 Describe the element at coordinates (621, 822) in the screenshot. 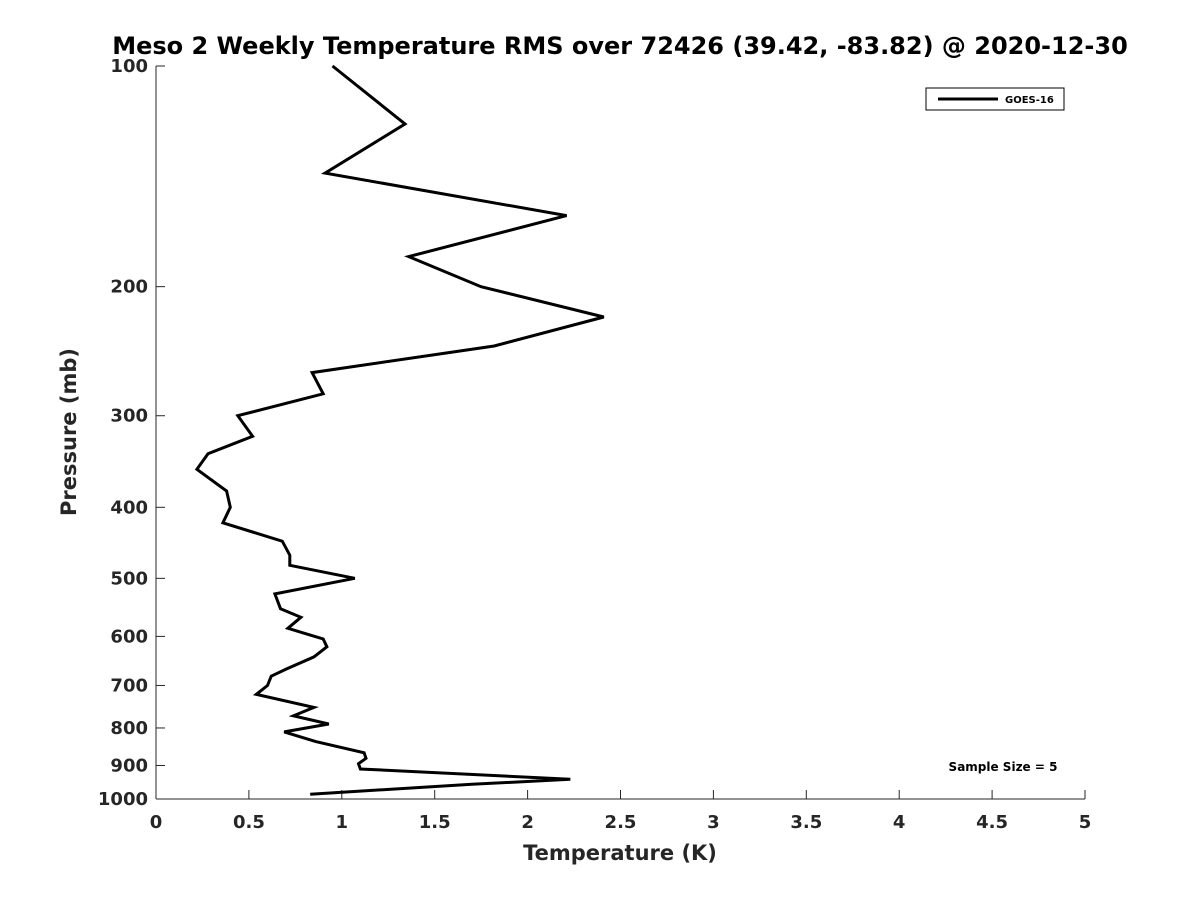

I see `x-tick-label: 2.5` at that location.